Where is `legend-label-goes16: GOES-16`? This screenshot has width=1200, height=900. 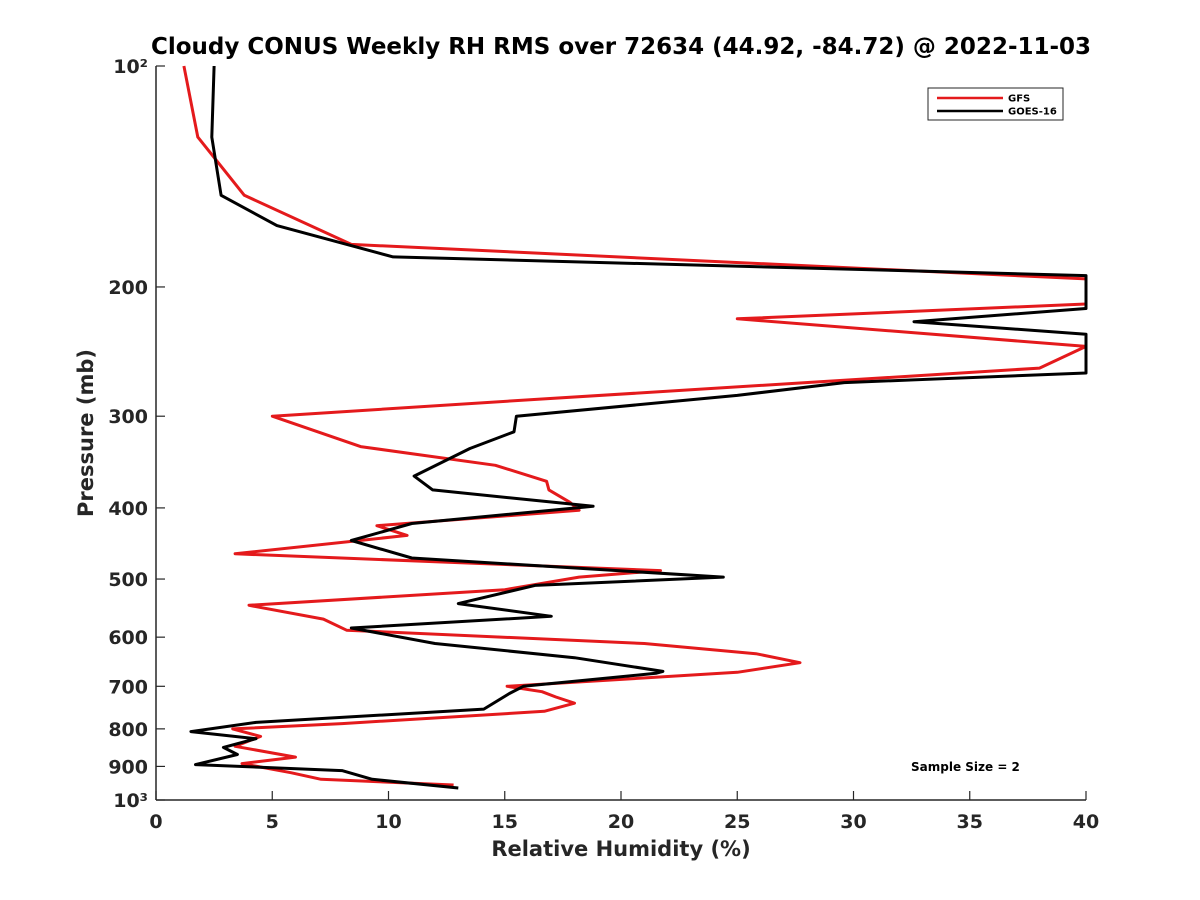 legend-label-goes16: GOES-16 is located at coordinates (1032, 112).